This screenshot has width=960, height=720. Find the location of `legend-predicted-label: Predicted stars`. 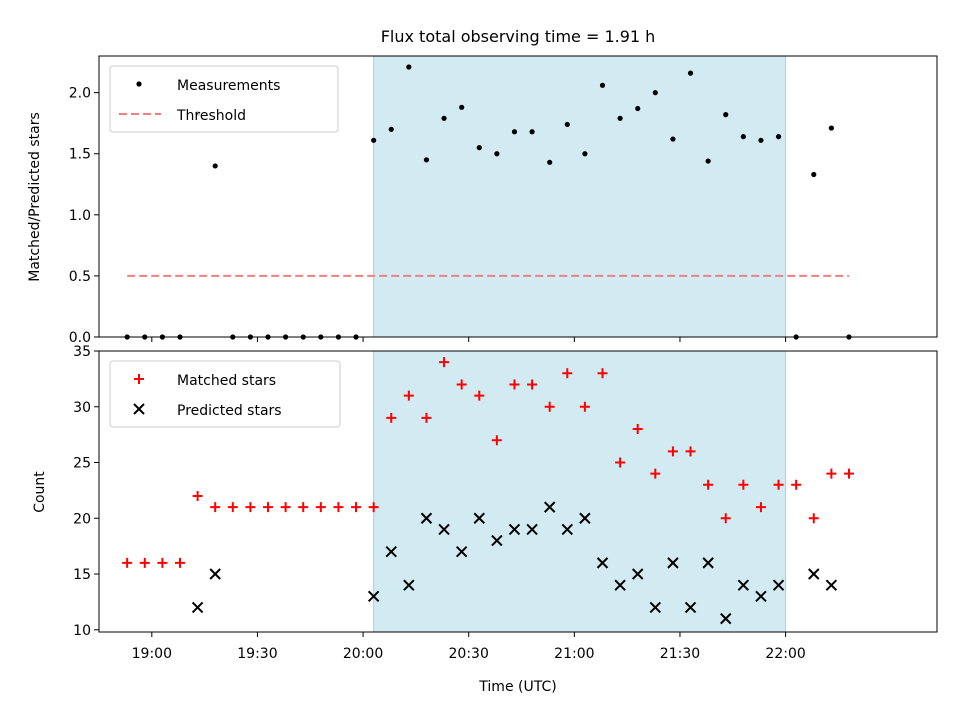

legend-predicted-label: Predicted stars is located at coordinates (229, 411).